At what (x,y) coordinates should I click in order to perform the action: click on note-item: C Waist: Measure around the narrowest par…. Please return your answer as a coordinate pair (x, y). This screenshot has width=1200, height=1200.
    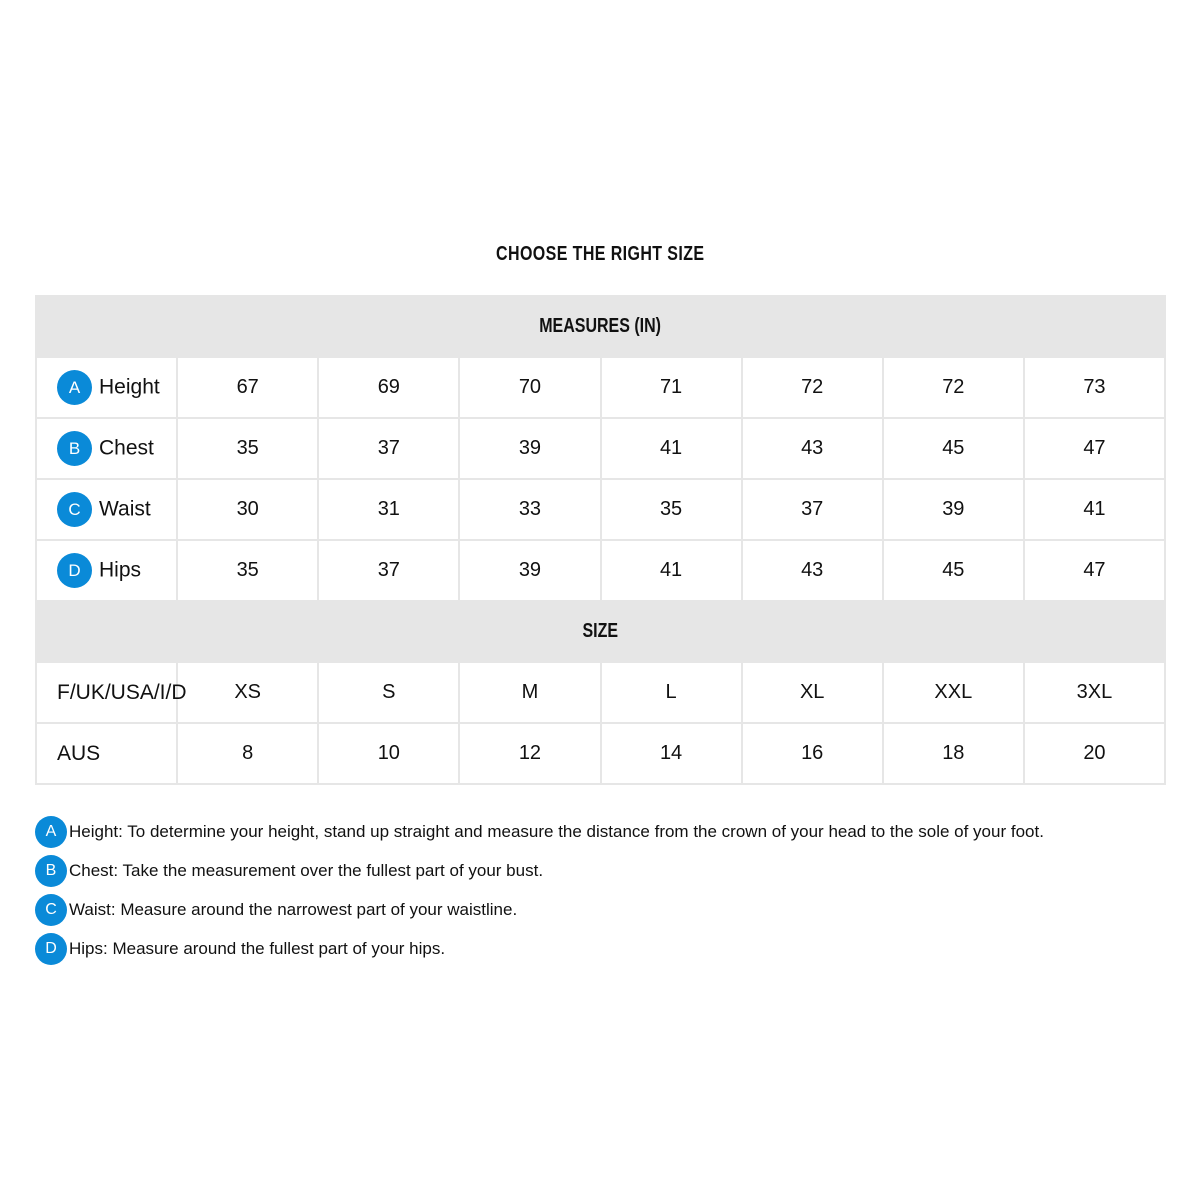
    Looking at the image, I should click on (539, 909).